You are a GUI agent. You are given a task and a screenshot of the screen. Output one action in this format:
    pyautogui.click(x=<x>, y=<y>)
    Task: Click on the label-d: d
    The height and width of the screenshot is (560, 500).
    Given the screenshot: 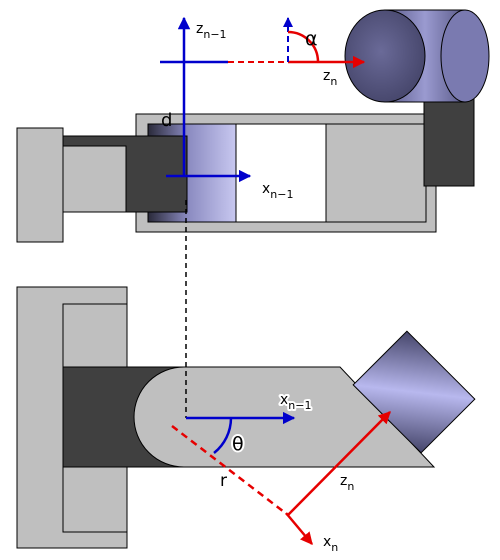 What is the action you would take?
    pyautogui.click(x=166, y=120)
    